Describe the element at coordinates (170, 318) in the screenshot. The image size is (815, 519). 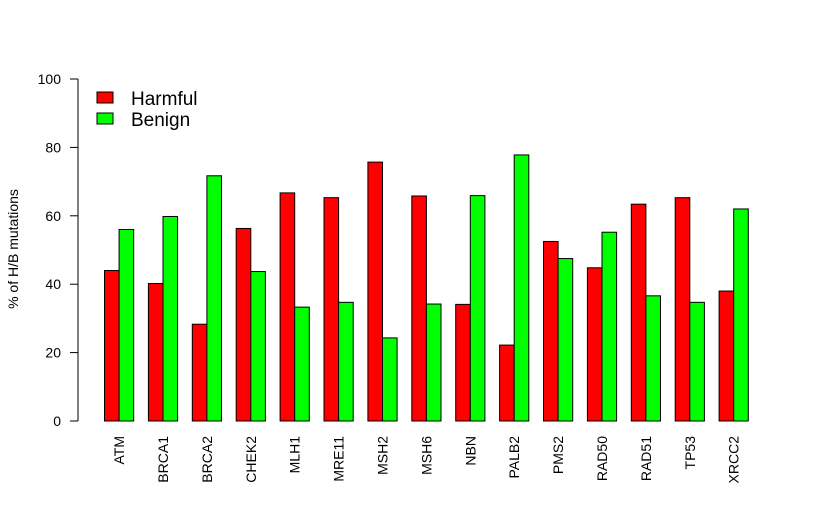
I see `bar-benign-brca1` at that location.